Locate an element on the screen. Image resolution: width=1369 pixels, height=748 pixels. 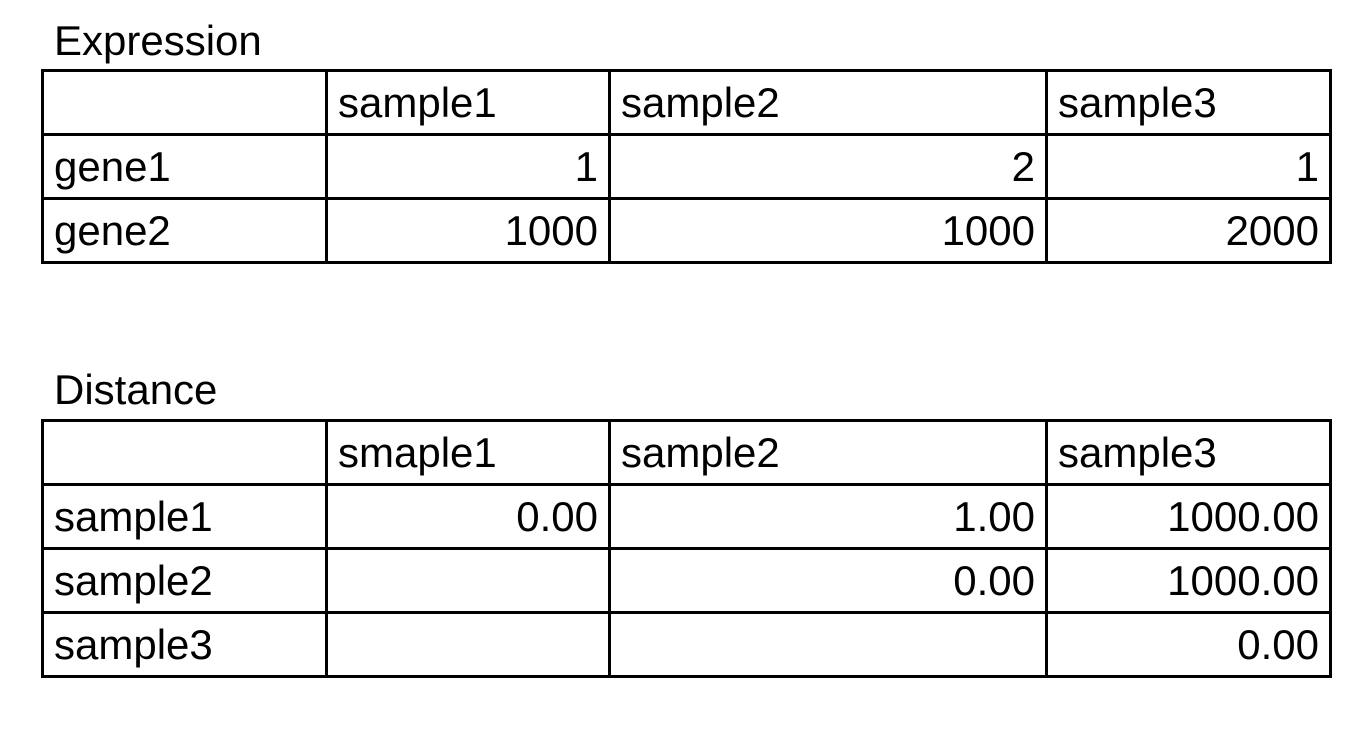
table-cell: 1.00 is located at coordinates (828, 516).